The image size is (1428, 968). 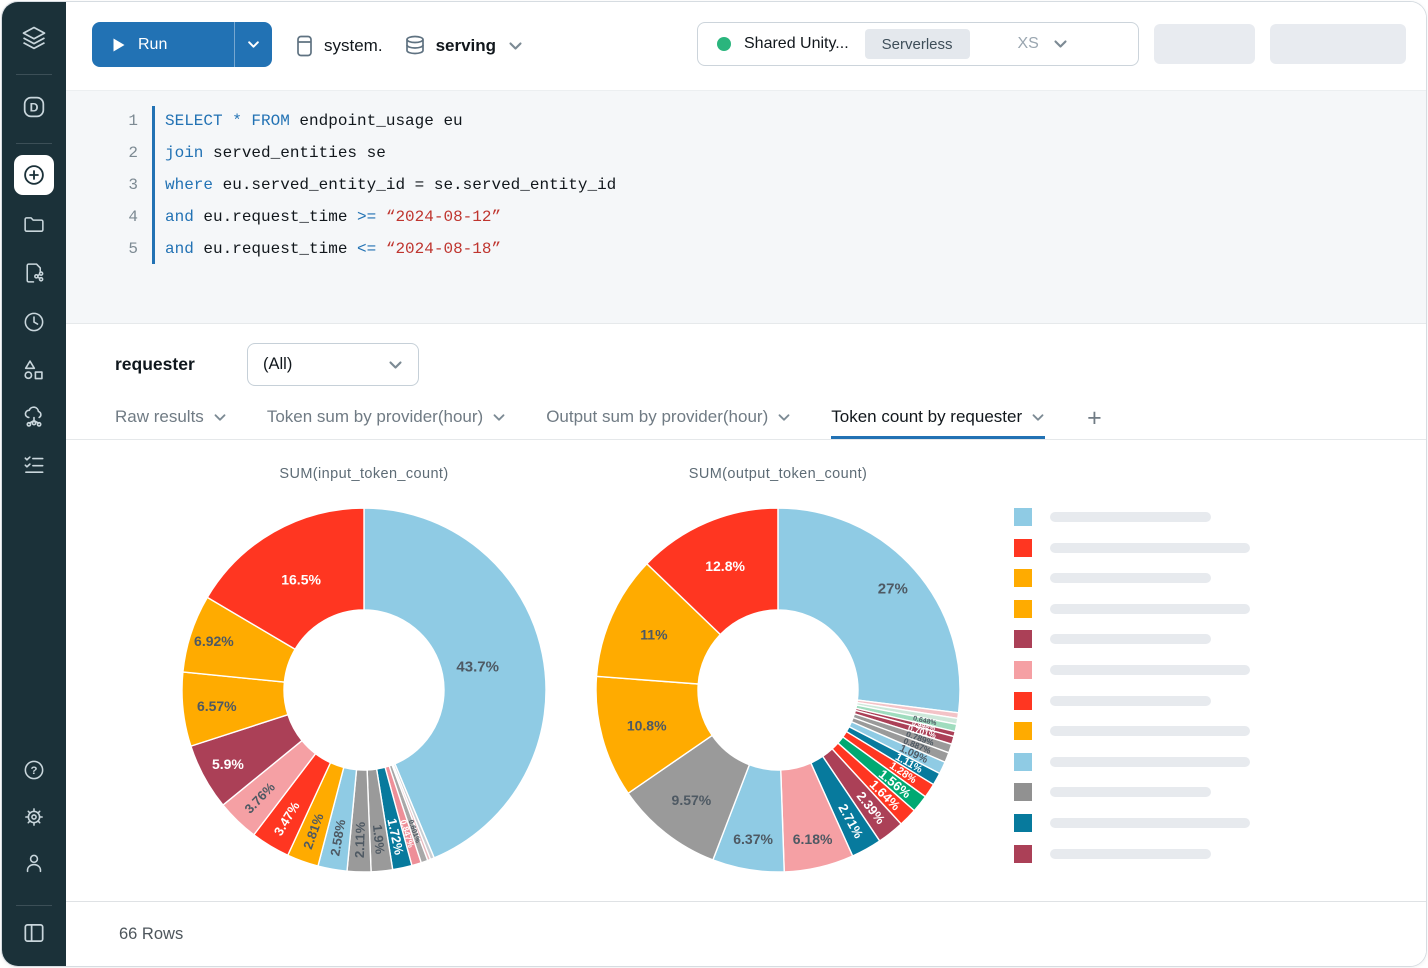 I want to click on circle-plus-icon, so click(x=34, y=175).